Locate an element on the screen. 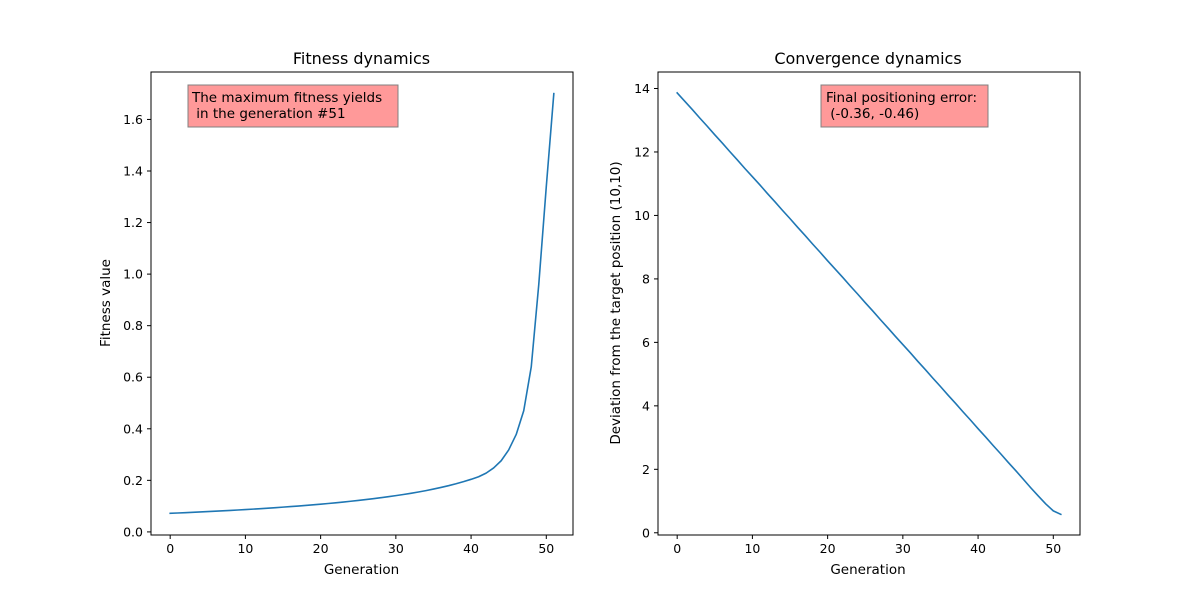 The width and height of the screenshot is (1200, 600). convergence-x-tick-label: 10 is located at coordinates (752, 548).